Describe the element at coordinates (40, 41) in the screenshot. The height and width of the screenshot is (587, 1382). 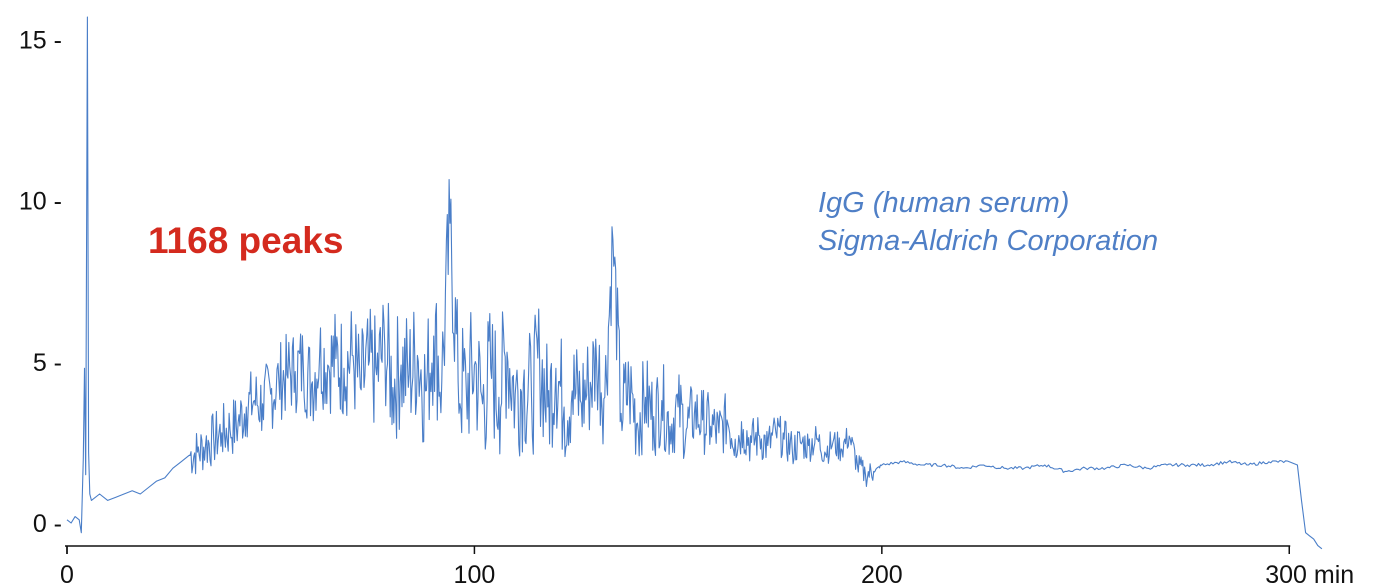
I see `y-tick-label: 15 -` at that location.